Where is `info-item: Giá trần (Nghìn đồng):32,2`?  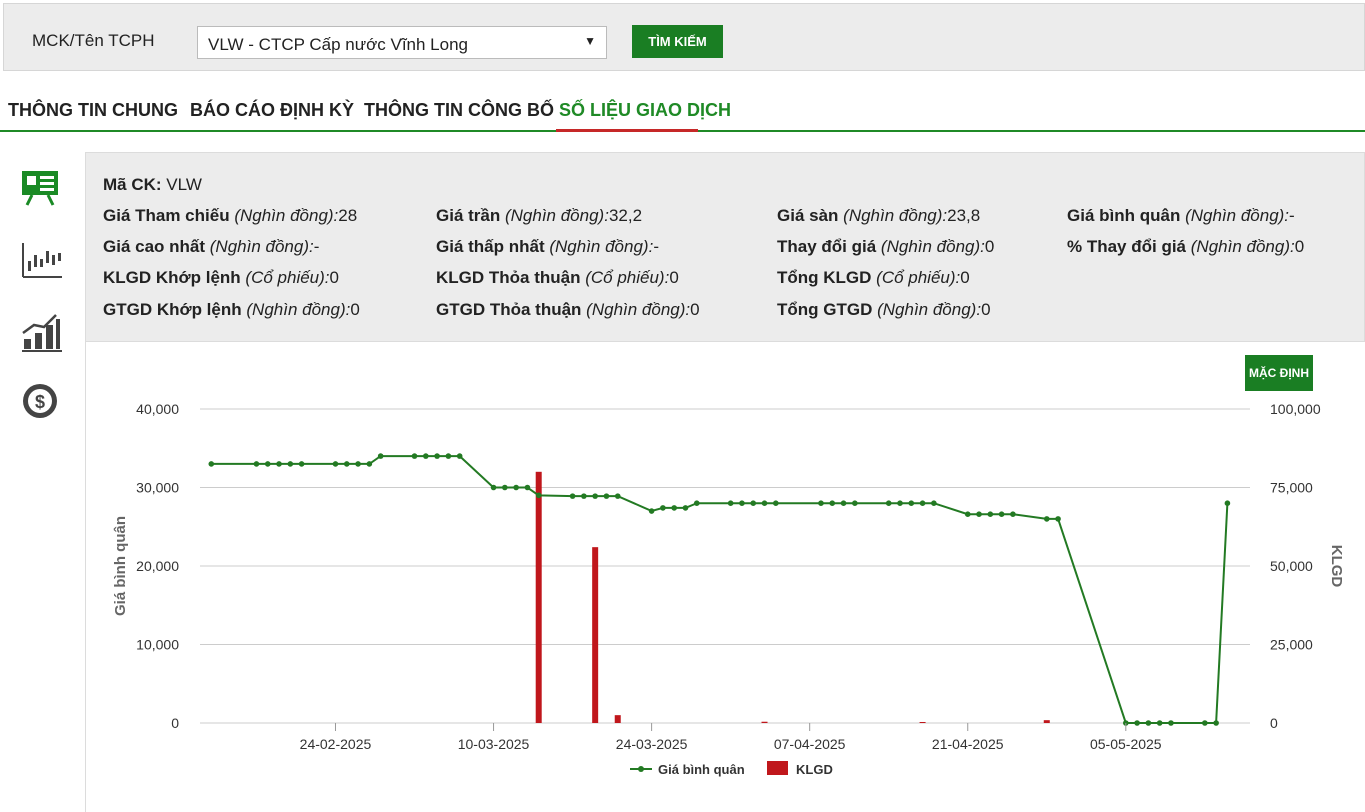 info-item: Giá trần (Nghìn đồng):32,2 is located at coordinates (539, 216).